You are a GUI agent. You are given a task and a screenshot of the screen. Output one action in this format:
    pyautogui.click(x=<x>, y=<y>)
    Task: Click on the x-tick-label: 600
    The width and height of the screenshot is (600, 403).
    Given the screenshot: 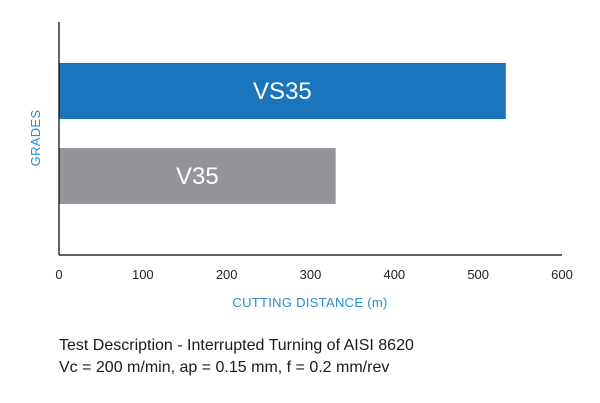 What is the action you would take?
    pyautogui.click(x=562, y=274)
    